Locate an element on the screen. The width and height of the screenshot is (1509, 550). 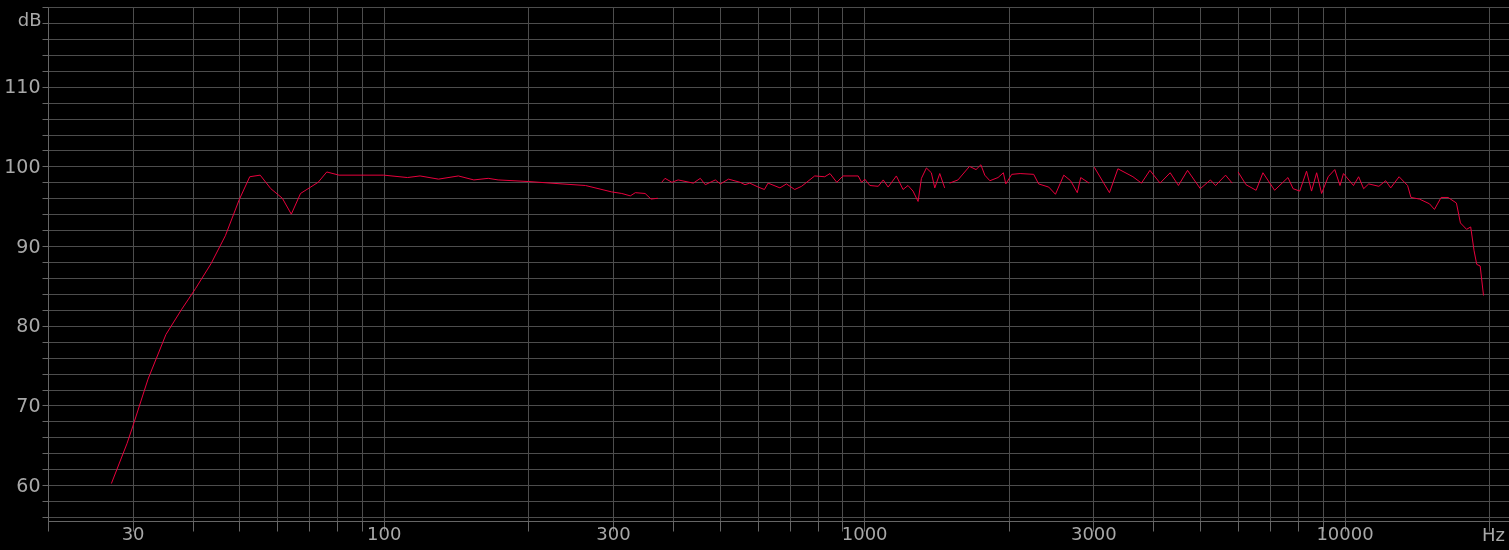
x-axis-title: Hz is located at coordinates (1493, 534).